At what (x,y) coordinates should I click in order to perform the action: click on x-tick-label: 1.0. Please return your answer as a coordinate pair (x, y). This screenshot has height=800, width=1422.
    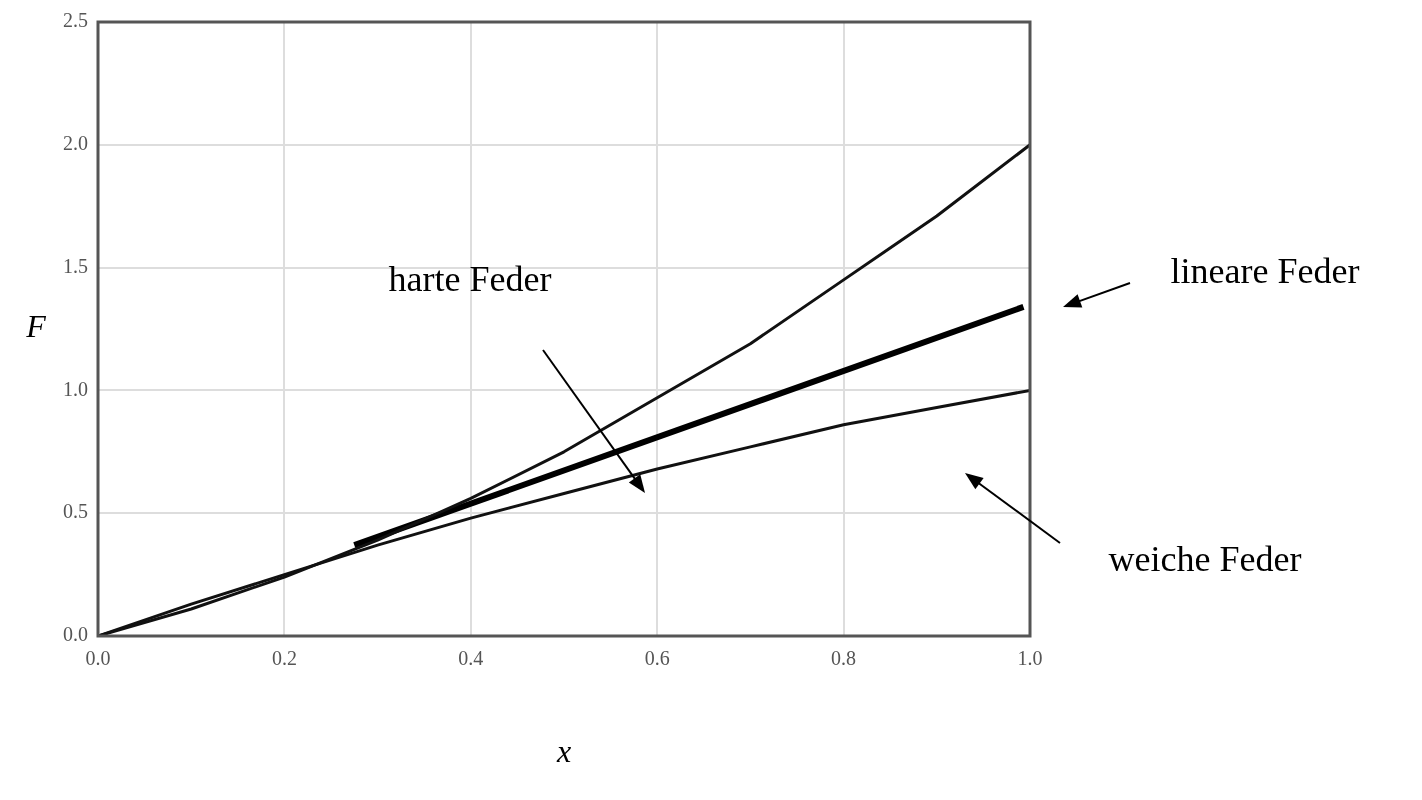
    Looking at the image, I should click on (1030, 658).